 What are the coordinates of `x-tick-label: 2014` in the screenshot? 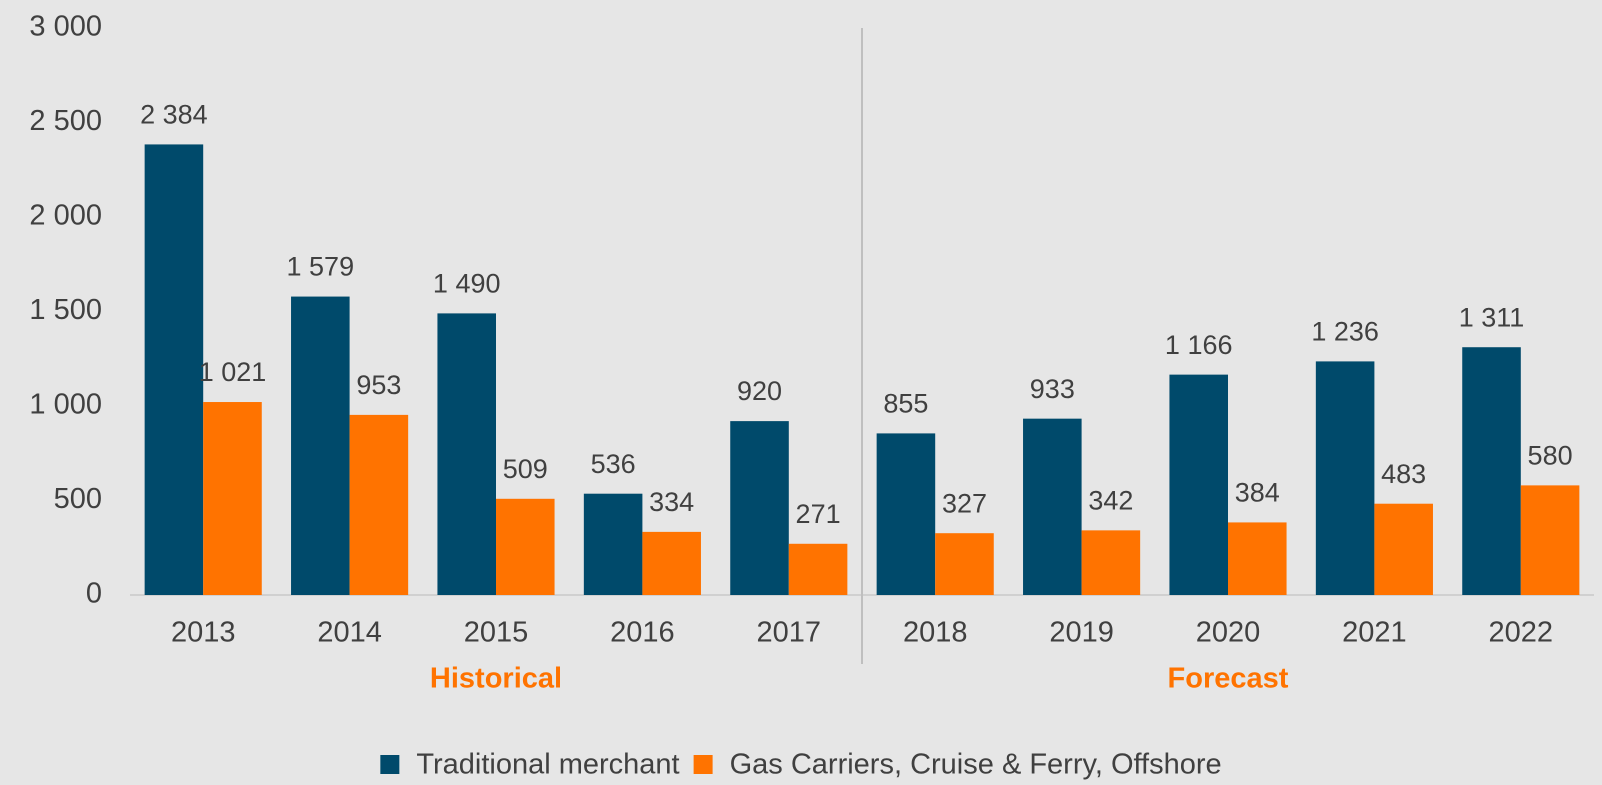 It's located at (349, 633).